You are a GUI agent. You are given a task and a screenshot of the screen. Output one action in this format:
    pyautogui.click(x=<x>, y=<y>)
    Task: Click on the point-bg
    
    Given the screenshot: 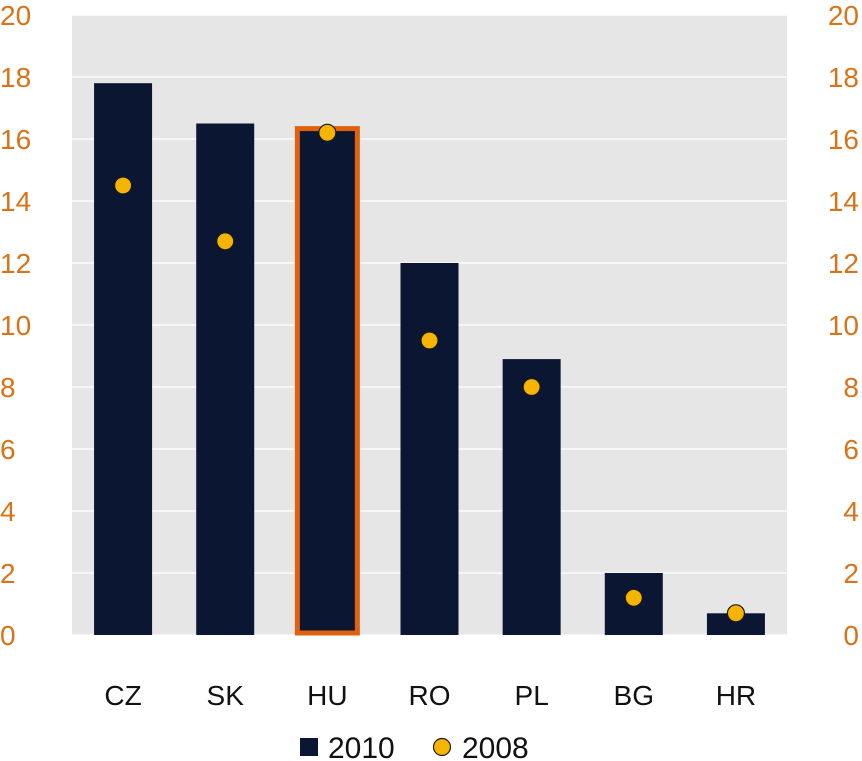 What is the action you would take?
    pyautogui.click(x=633, y=597)
    